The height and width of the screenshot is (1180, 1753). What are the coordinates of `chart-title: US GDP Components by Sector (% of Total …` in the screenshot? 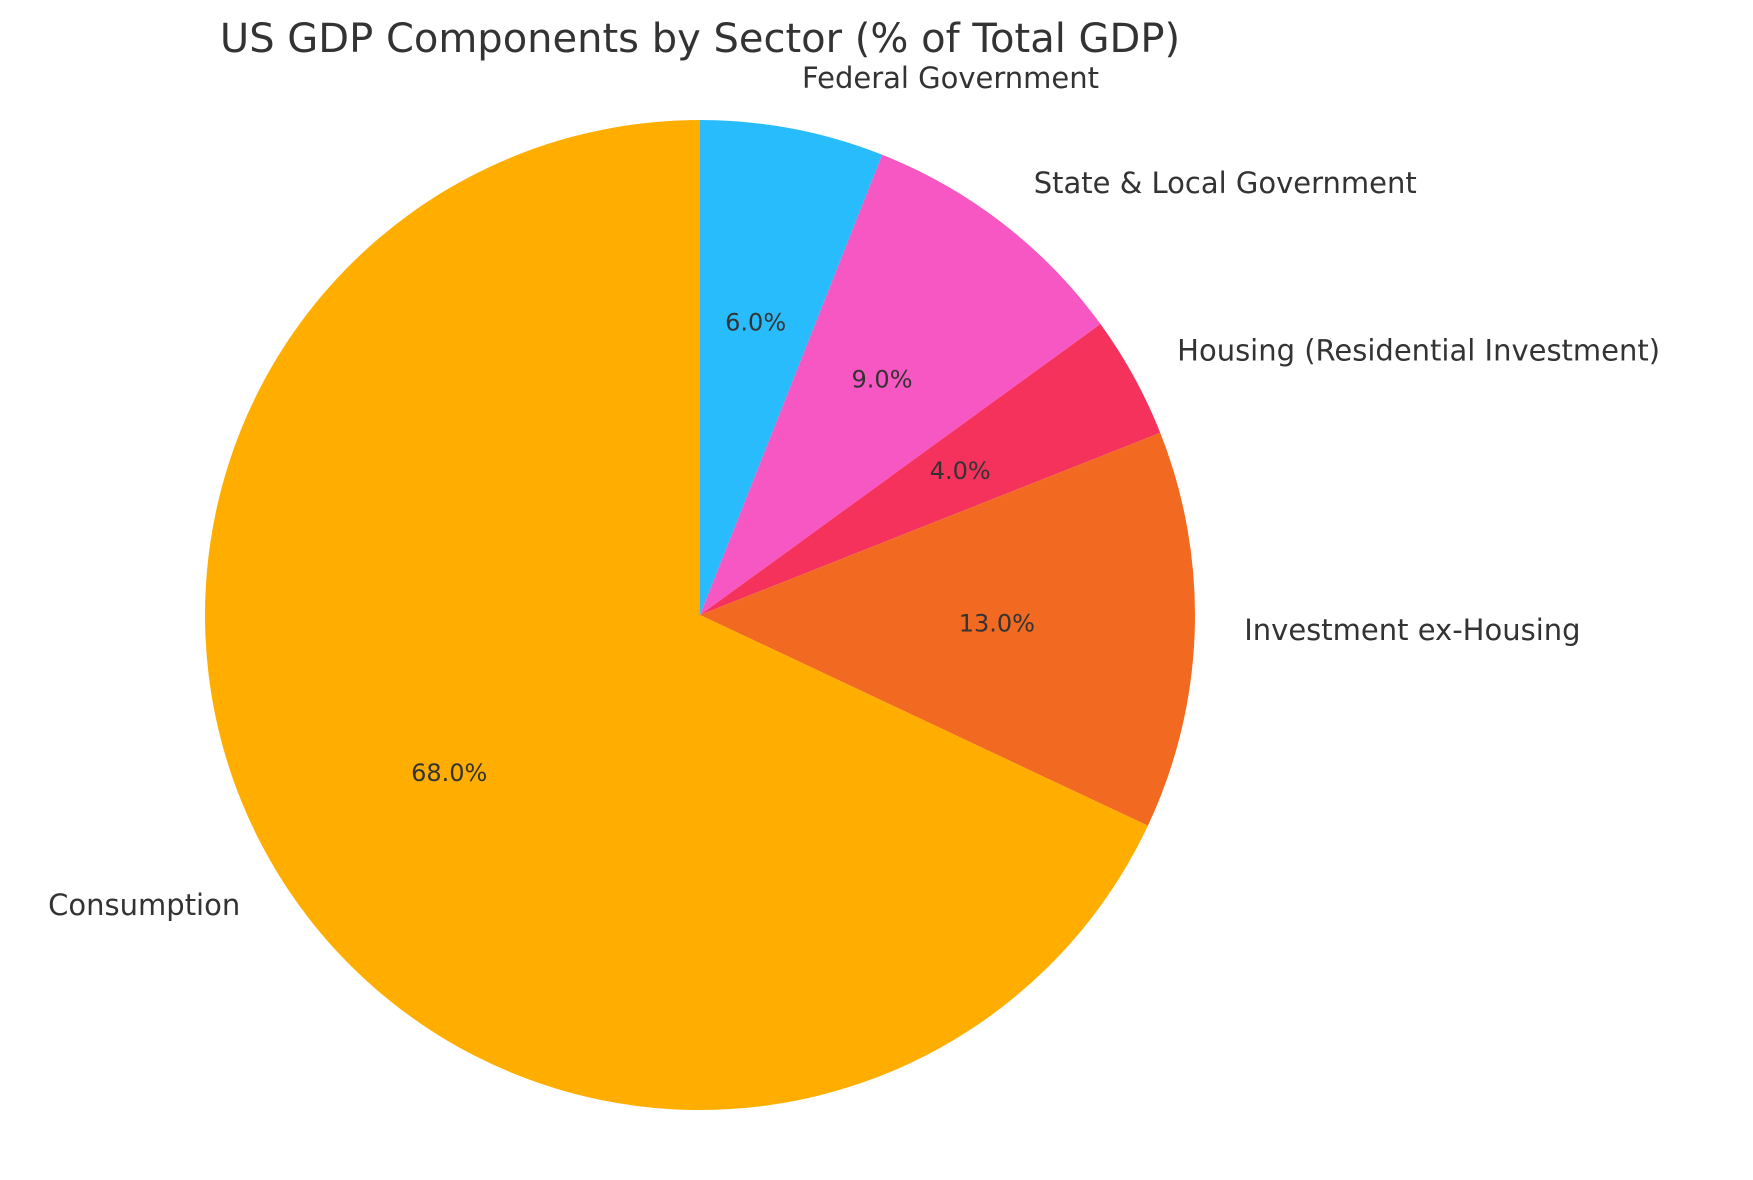 It's located at (700, 39).